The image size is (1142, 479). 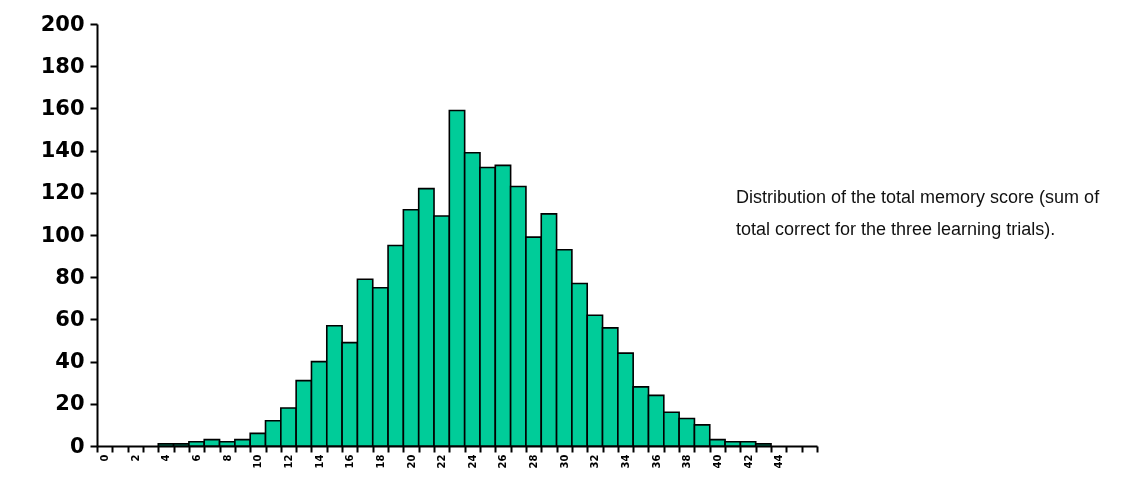 What do you see at coordinates (350, 461) in the screenshot?
I see `x-tick-label: 16` at bounding box center [350, 461].